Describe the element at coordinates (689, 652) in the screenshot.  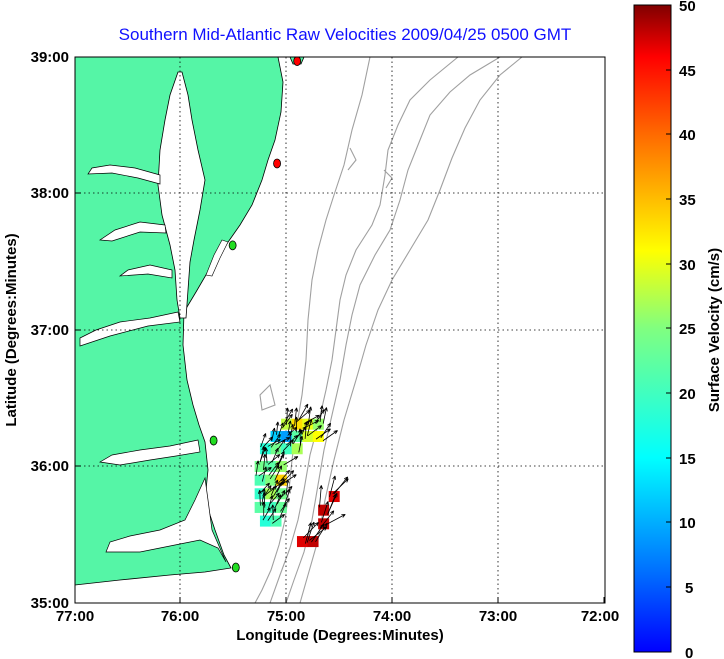
I see `colorbar-tick-label: 0` at that location.